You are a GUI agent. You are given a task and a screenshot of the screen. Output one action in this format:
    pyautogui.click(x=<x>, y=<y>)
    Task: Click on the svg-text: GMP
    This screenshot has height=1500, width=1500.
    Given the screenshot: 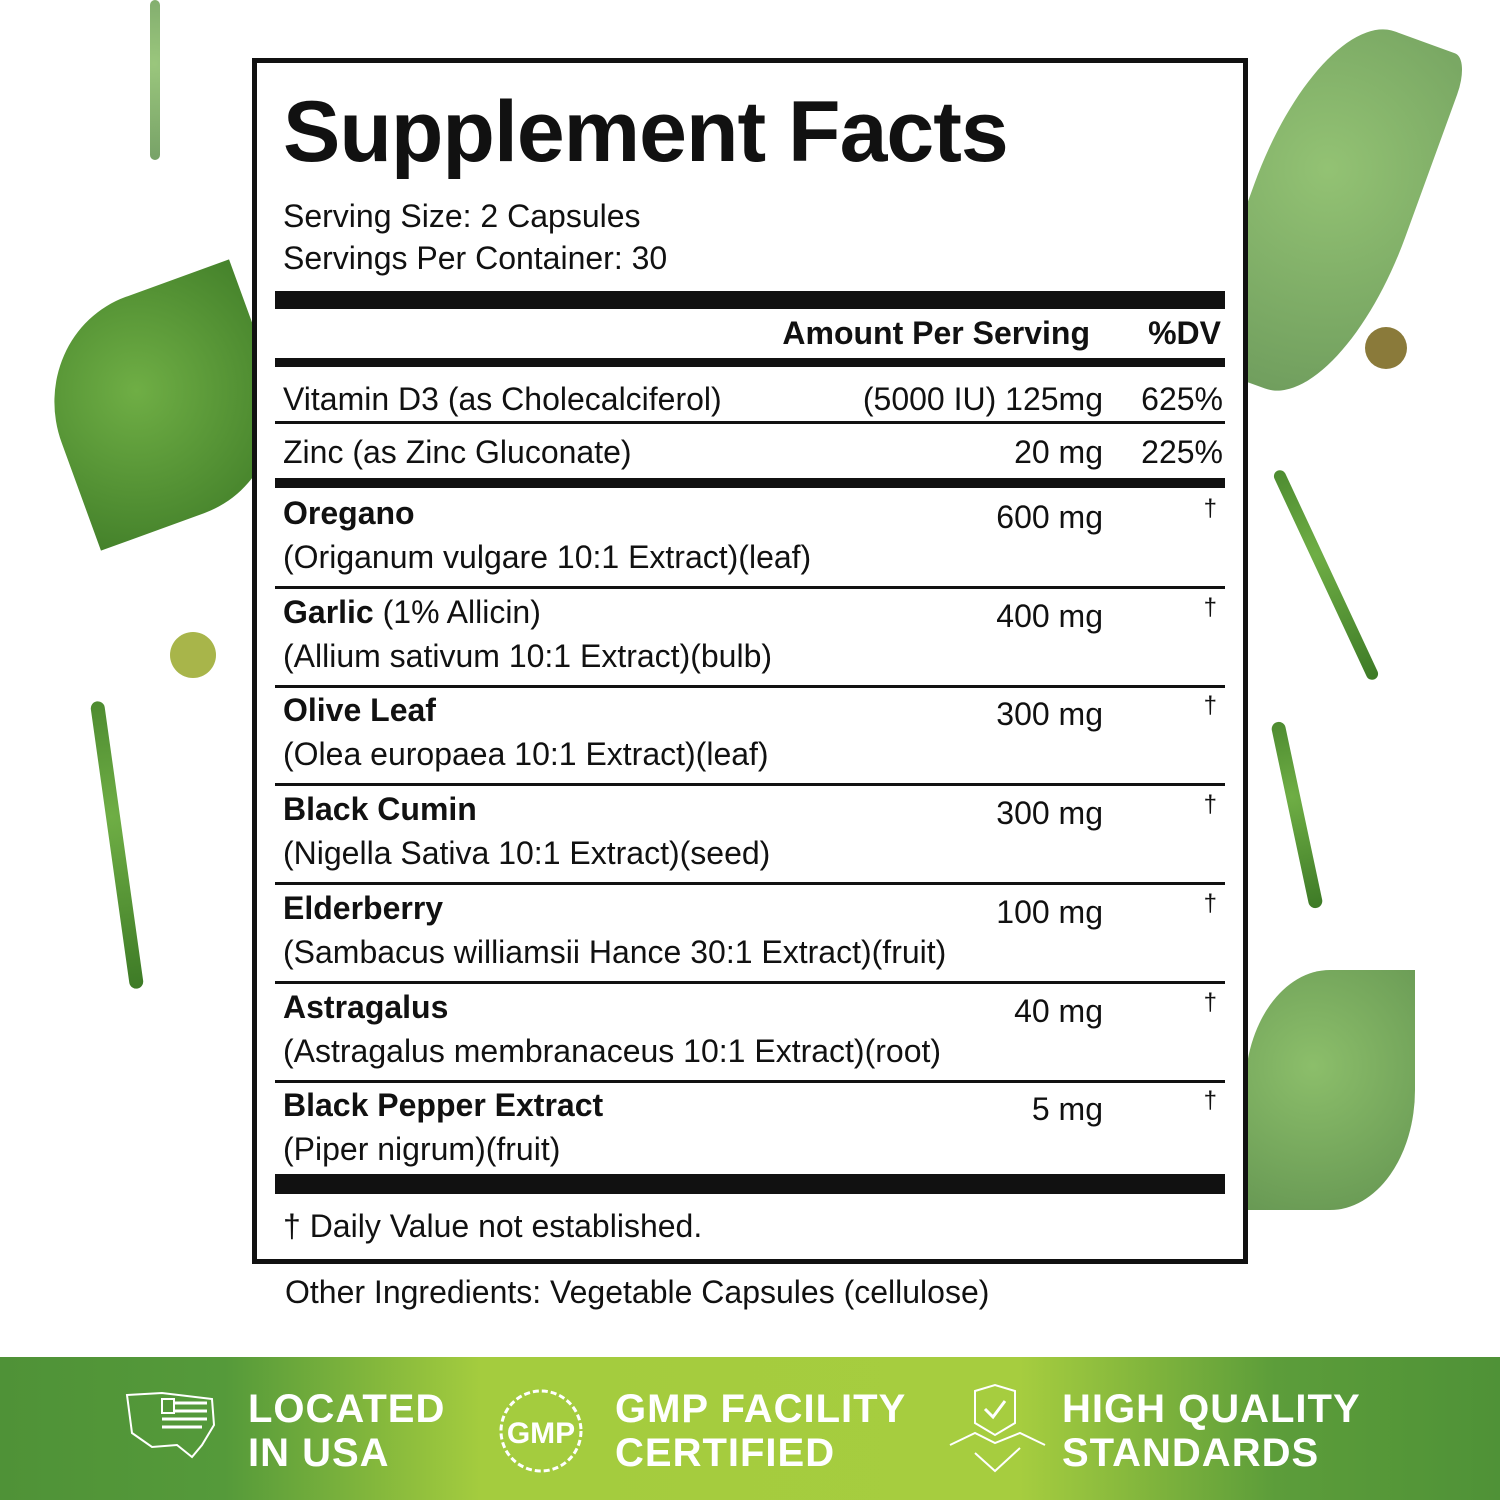 What is the action you would take?
    pyautogui.click(x=541, y=1433)
    